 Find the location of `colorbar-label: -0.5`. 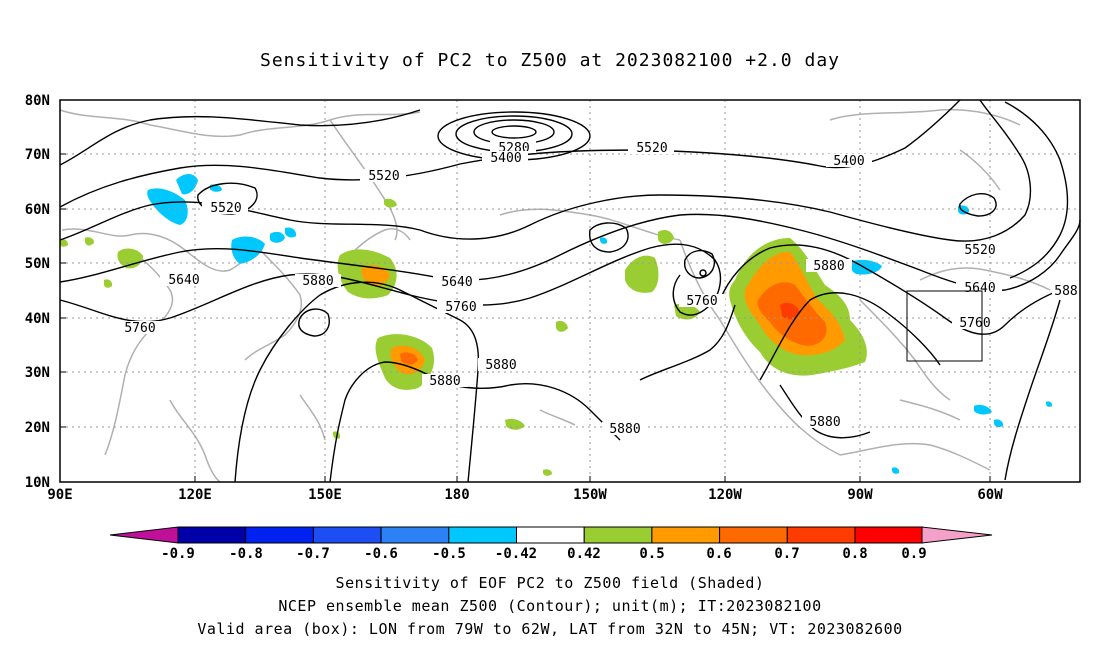

colorbar-label: -0.5 is located at coordinates (449, 554).